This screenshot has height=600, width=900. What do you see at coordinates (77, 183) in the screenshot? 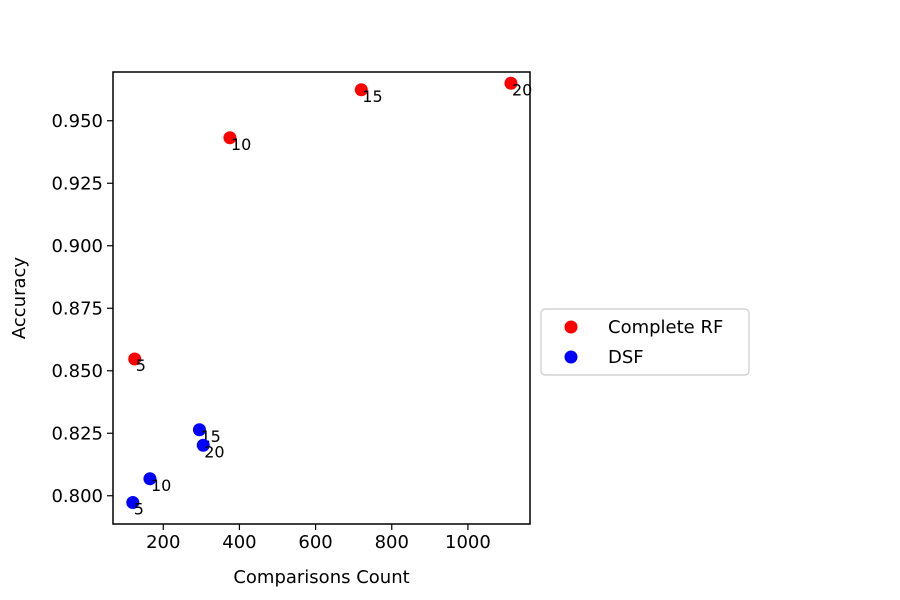
I see `y-tick-label: 0.925` at bounding box center [77, 183].